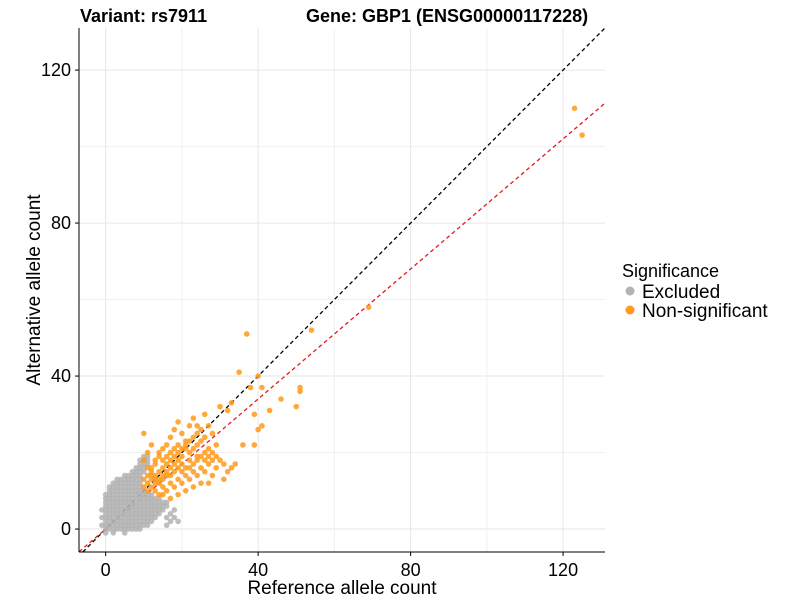  I want to click on x-axis-ticks: 0 40 80 120, so click(339, 566).